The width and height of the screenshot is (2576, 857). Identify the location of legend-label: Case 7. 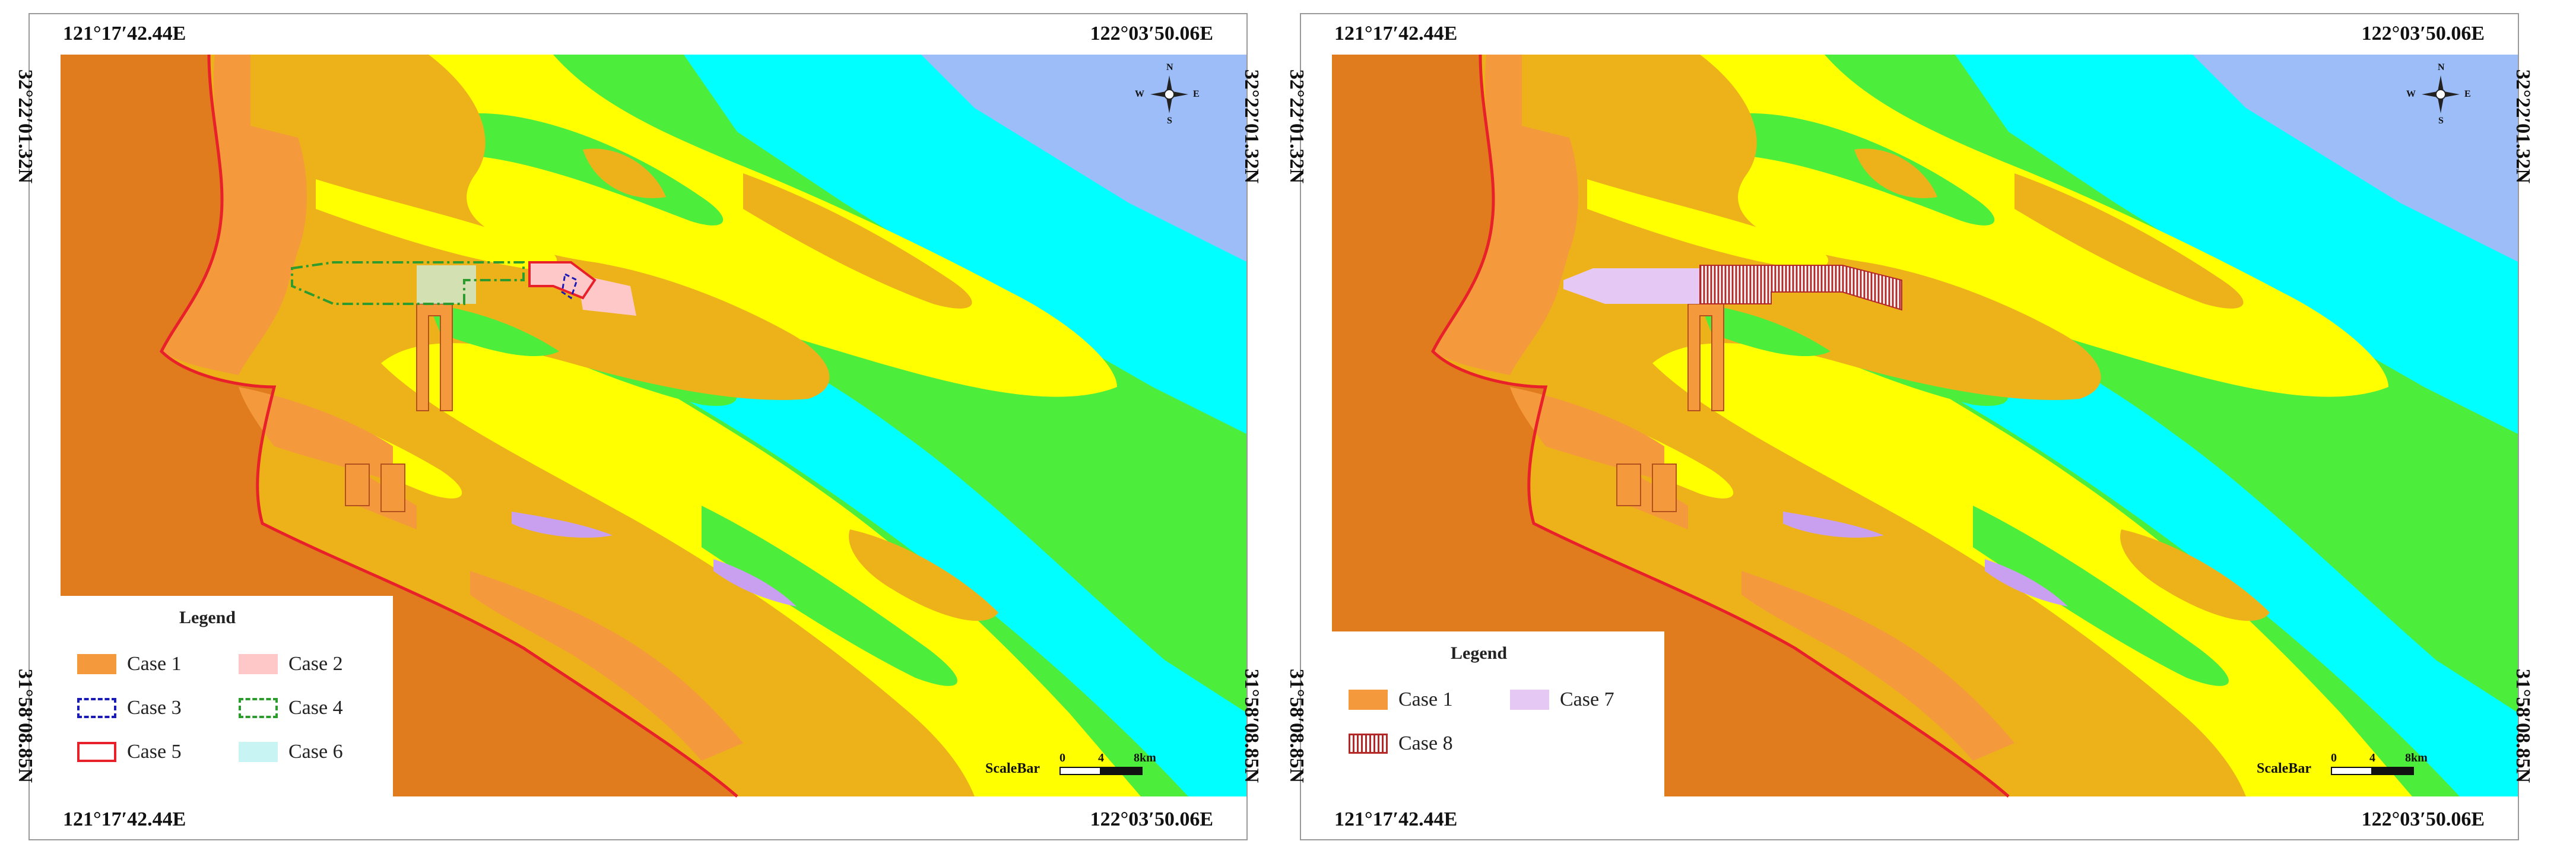
(1587, 699).